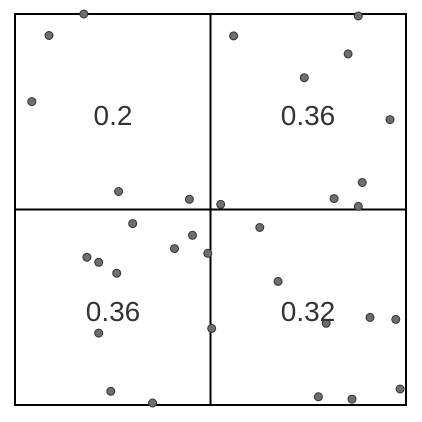 This screenshot has width=422, height=422. What do you see at coordinates (113, 115) in the screenshot?
I see `quadrant-label-top-left: 0.2` at bounding box center [113, 115].